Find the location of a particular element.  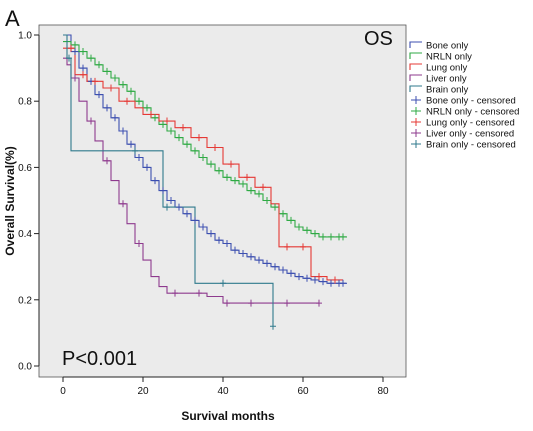

y-tick-label: 0.6 is located at coordinates (25, 168).